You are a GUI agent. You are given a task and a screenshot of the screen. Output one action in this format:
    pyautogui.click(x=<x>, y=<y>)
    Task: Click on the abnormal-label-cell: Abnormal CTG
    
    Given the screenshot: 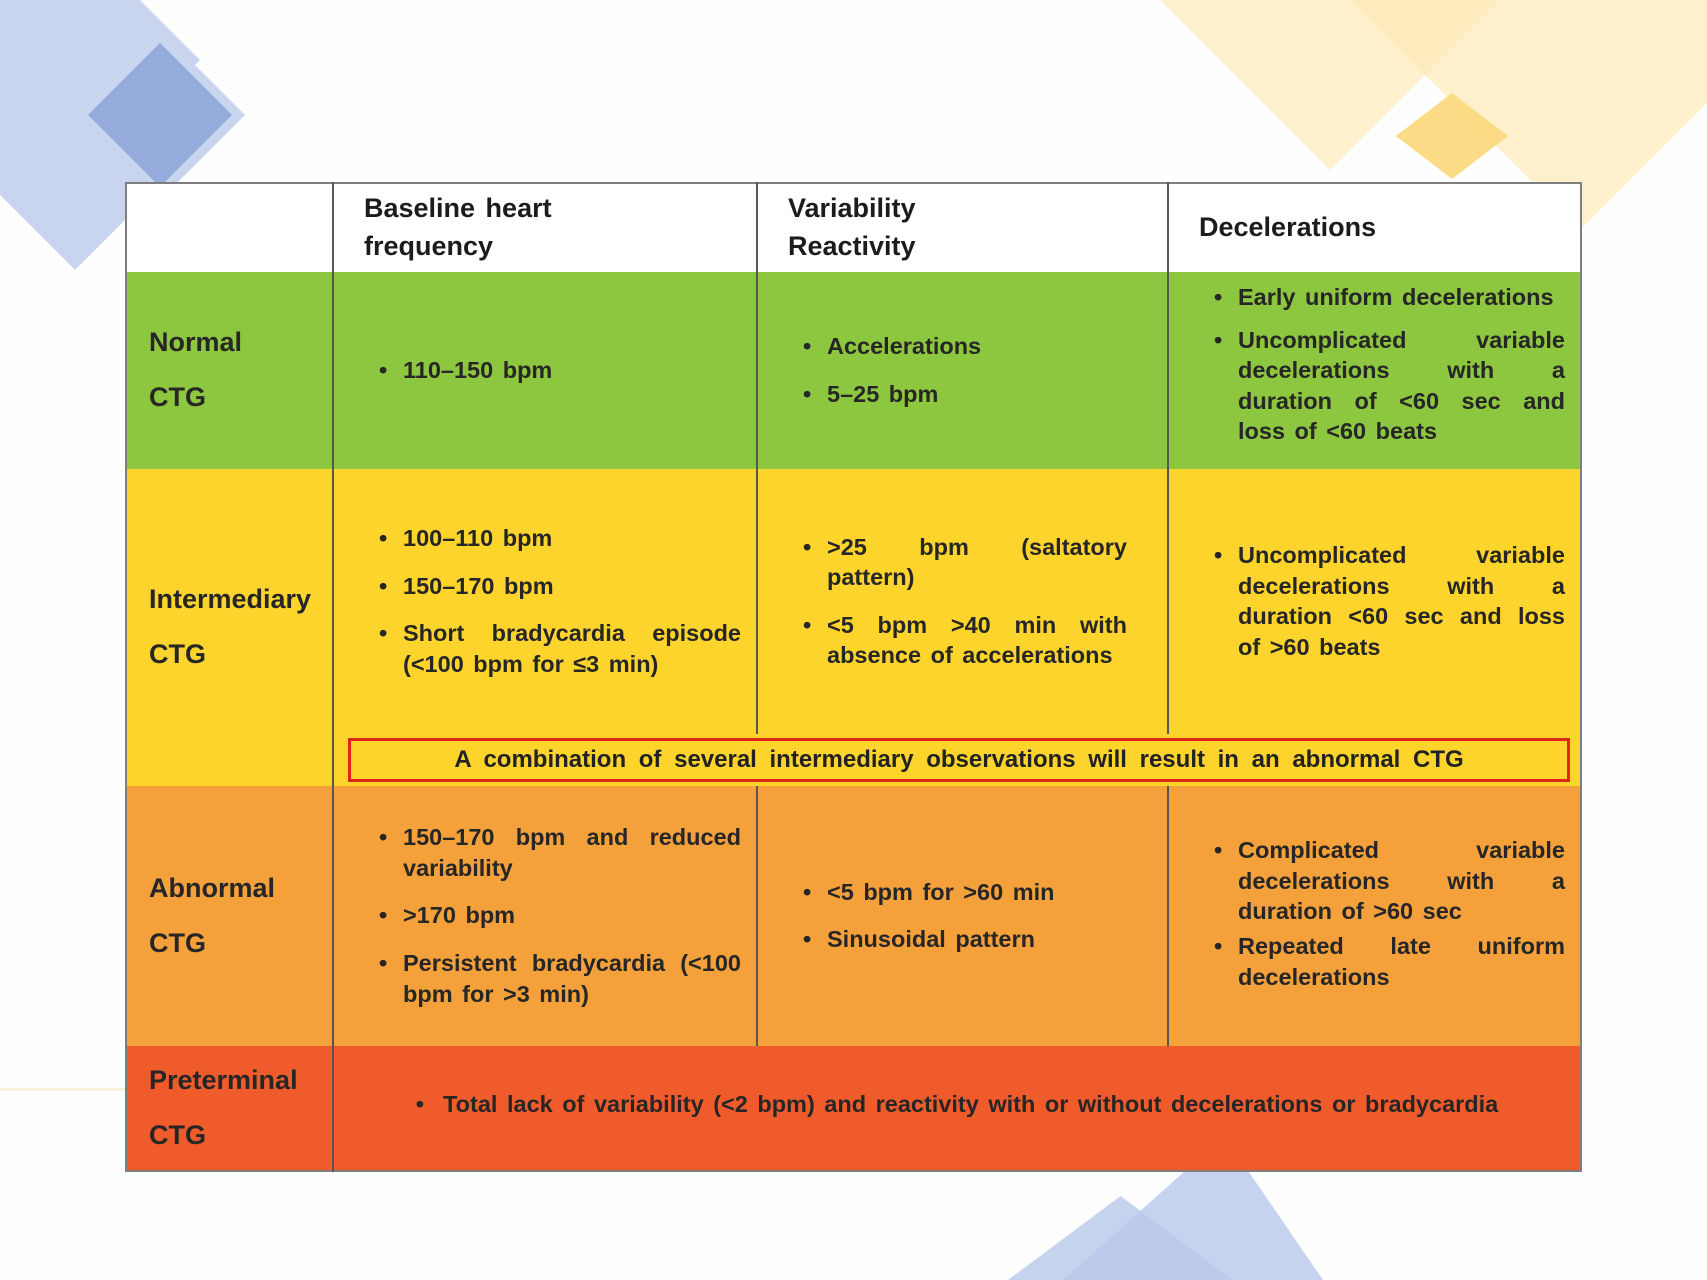 What is the action you would take?
    pyautogui.click(x=229, y=915)
    